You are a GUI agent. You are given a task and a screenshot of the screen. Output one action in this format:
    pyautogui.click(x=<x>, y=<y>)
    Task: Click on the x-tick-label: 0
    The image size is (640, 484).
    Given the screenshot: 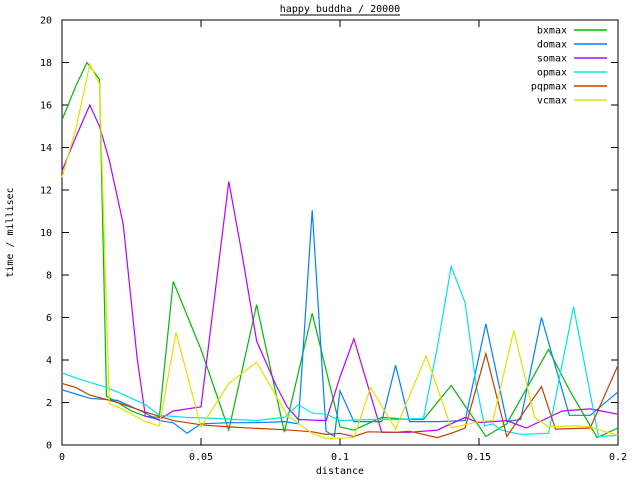 What is the action you would take?
    pyautogui.click(x=62, y=457)
    